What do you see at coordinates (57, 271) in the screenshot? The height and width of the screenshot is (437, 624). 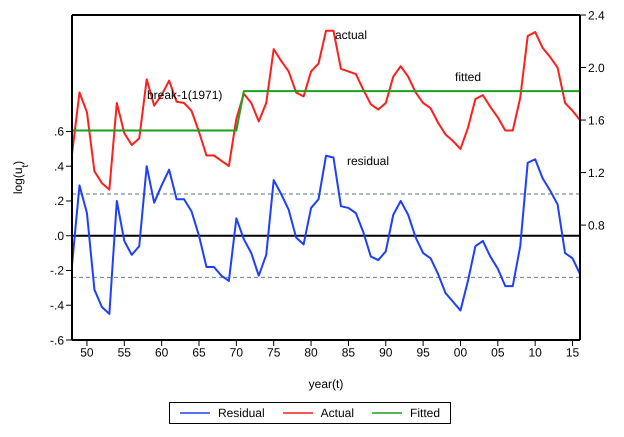 I see `y-tick-label: -.2` at bounding box center [57, 271].